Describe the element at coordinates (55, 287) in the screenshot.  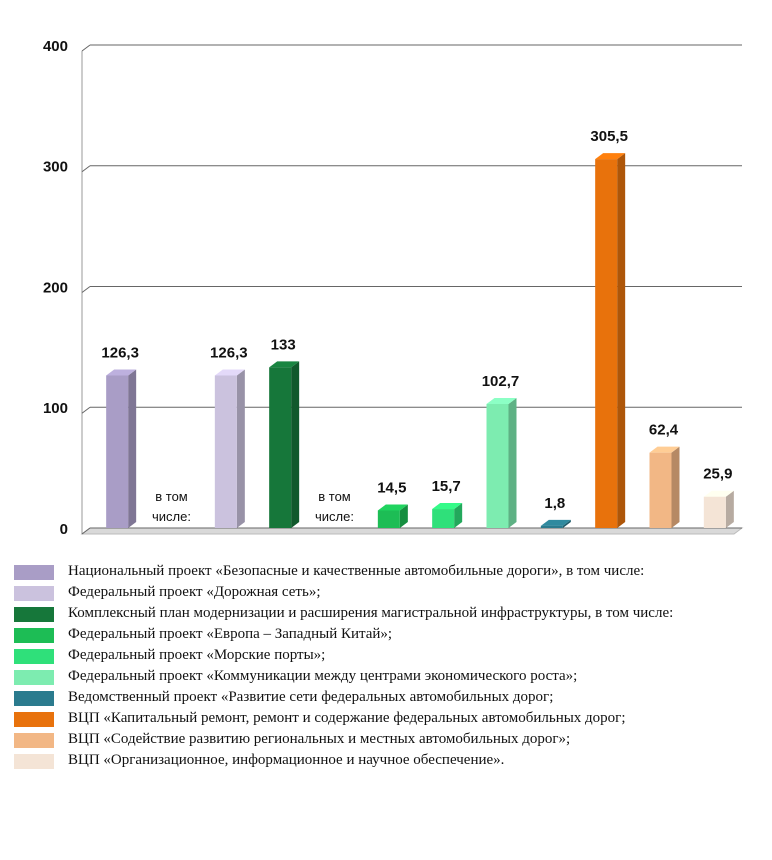
I see `y-tick-label: 200` at that location.